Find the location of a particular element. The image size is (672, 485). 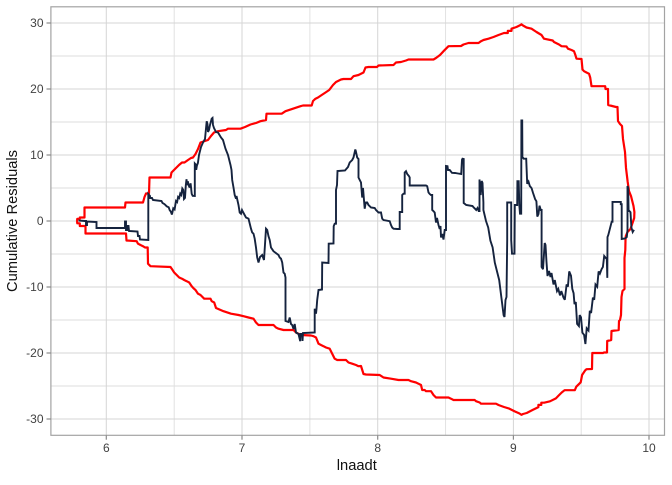

svg-text: Cumulative Residuals is located at coordinates (13, 221).